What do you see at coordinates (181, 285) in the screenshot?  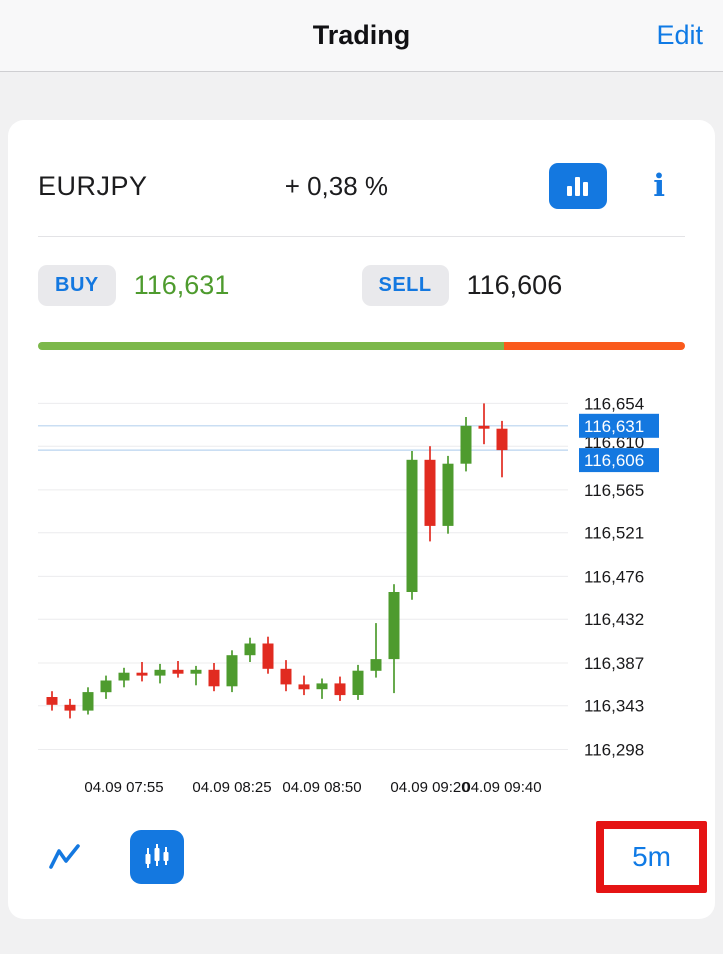 I see `buy-price: 116,631` at bounding box center [181, 285].